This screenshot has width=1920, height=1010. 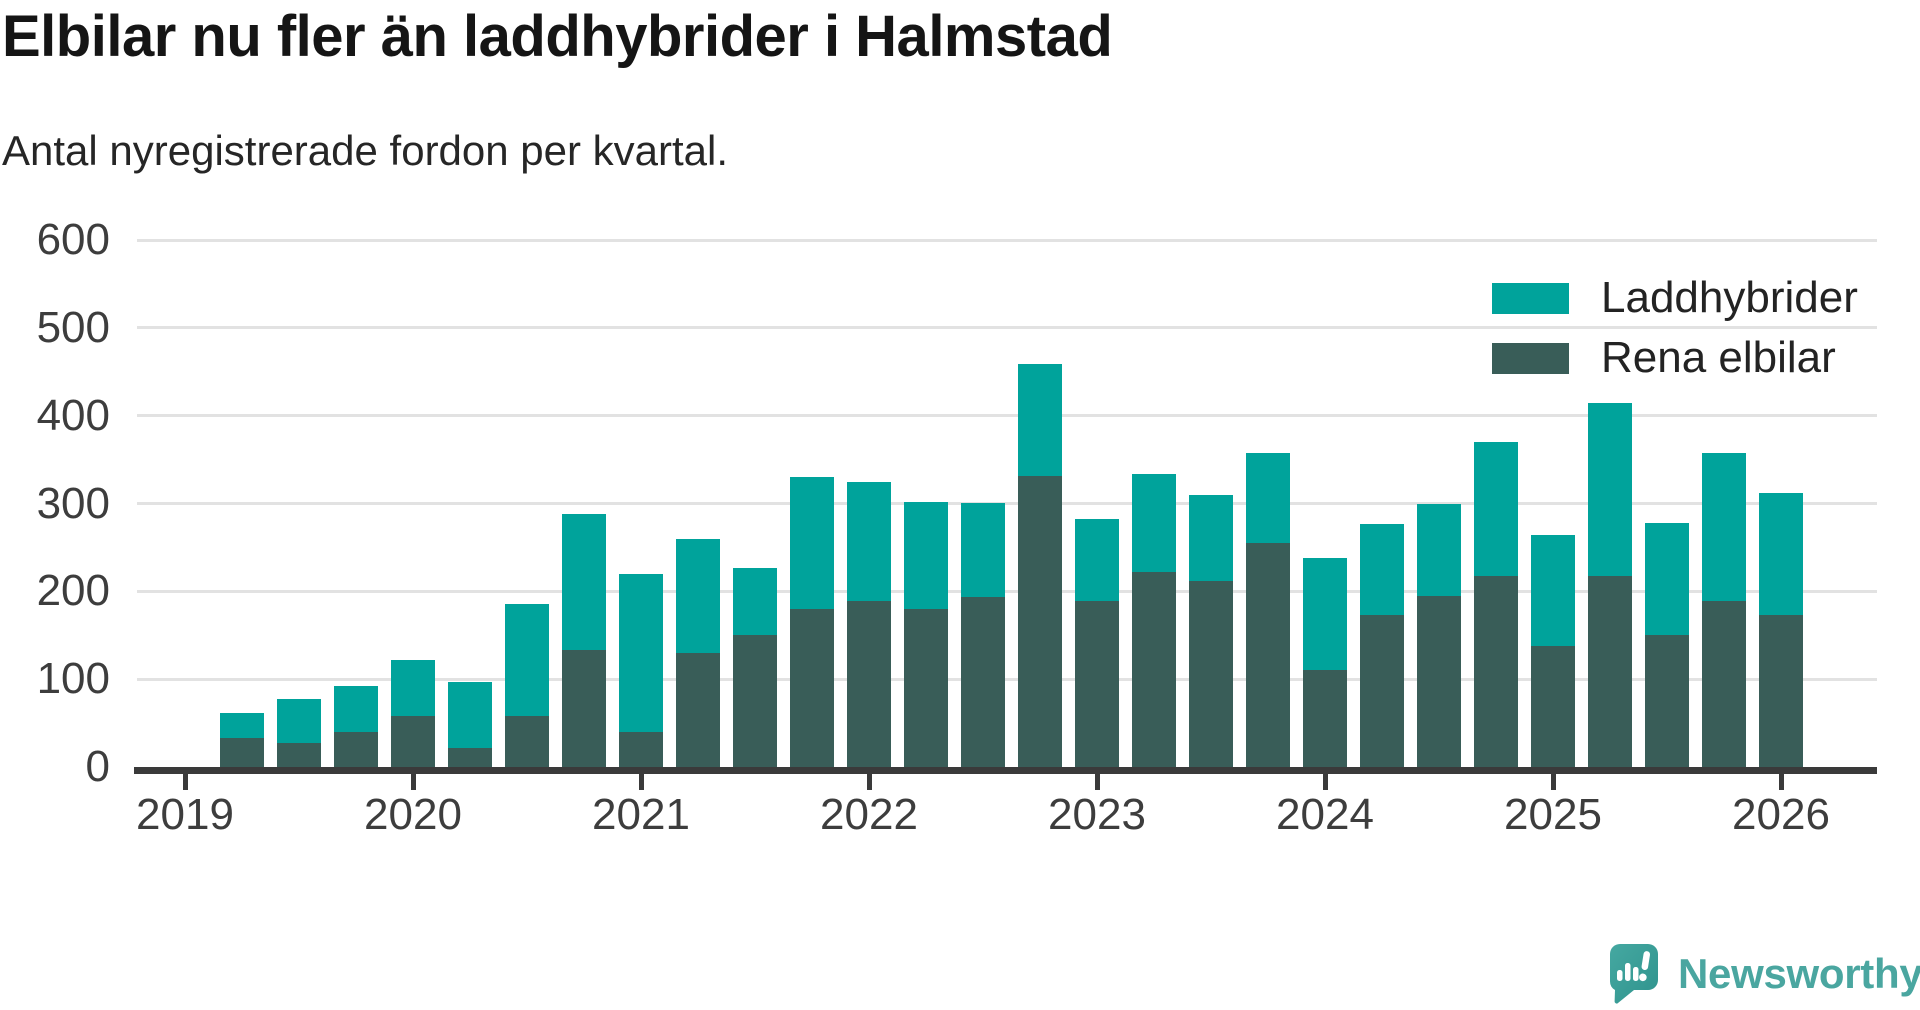 I want to click on bar-2019-Q3-rena-elbilar, so click(x=356, y=749).